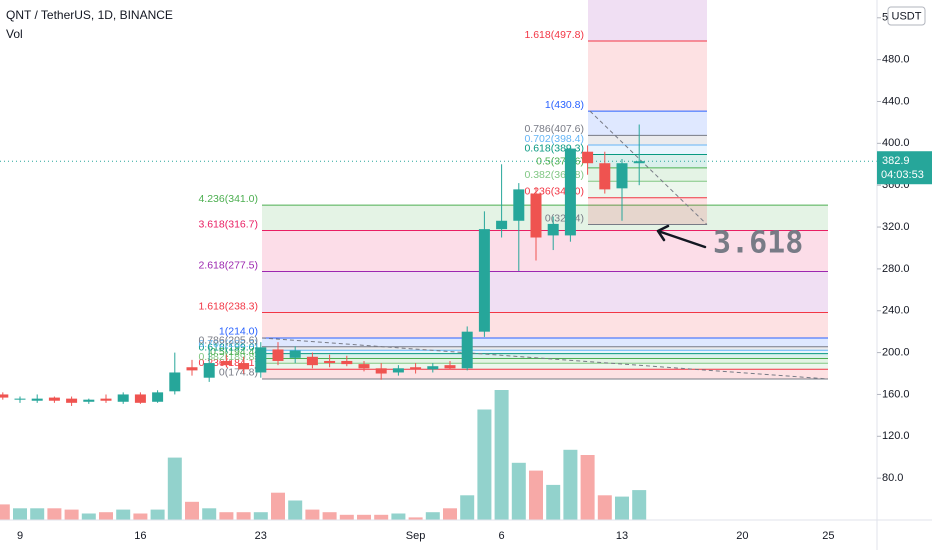 The height and width of the screenshot is (550, 932). What do you see at coordinates (896, 269) in the screenshot?
I see `y-tick-label: 280.0` at bounding box center [896, 269].